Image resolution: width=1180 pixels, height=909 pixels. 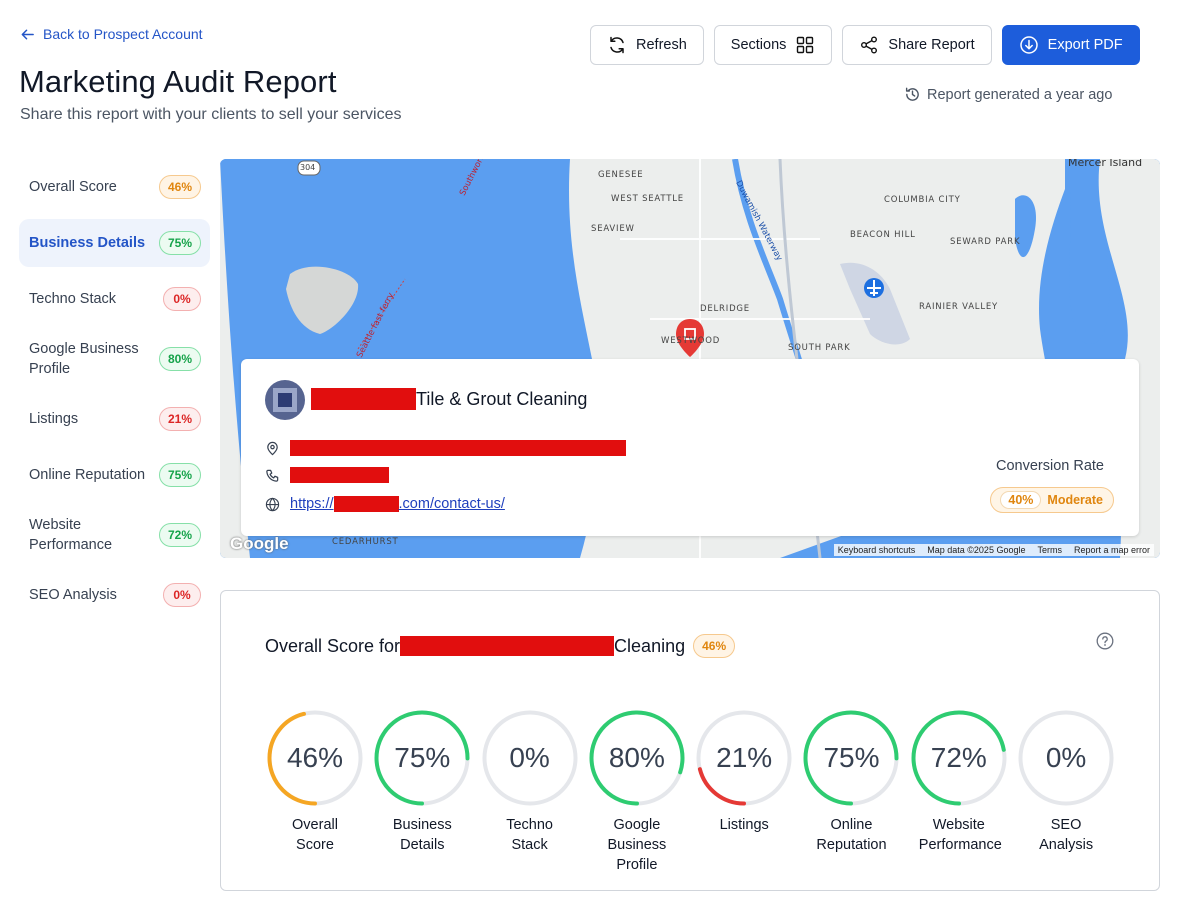 What do you see at coordinates (178, 81) in the screenshot?
I see `page-title: Marketing Audit Report` at bounding box center [178, 81].